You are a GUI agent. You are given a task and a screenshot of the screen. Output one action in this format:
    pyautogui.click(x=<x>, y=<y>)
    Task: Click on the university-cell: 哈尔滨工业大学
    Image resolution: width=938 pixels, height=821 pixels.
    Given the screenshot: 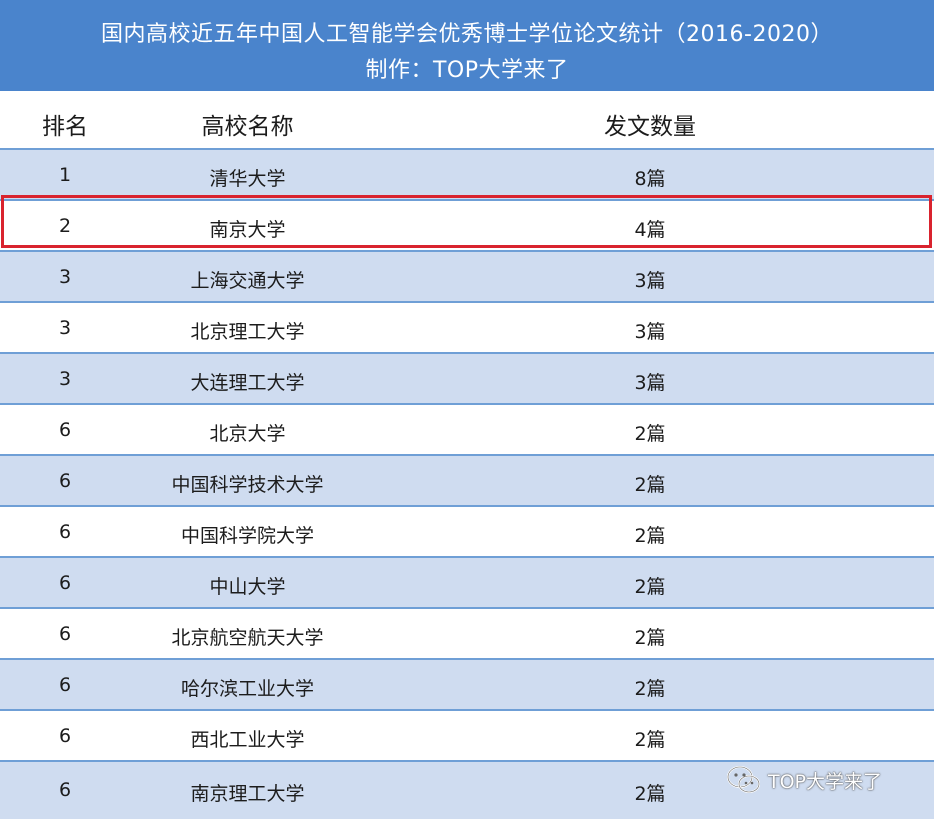 What is the action you would take?
    pyautogui.click(x=247, y=689)
    